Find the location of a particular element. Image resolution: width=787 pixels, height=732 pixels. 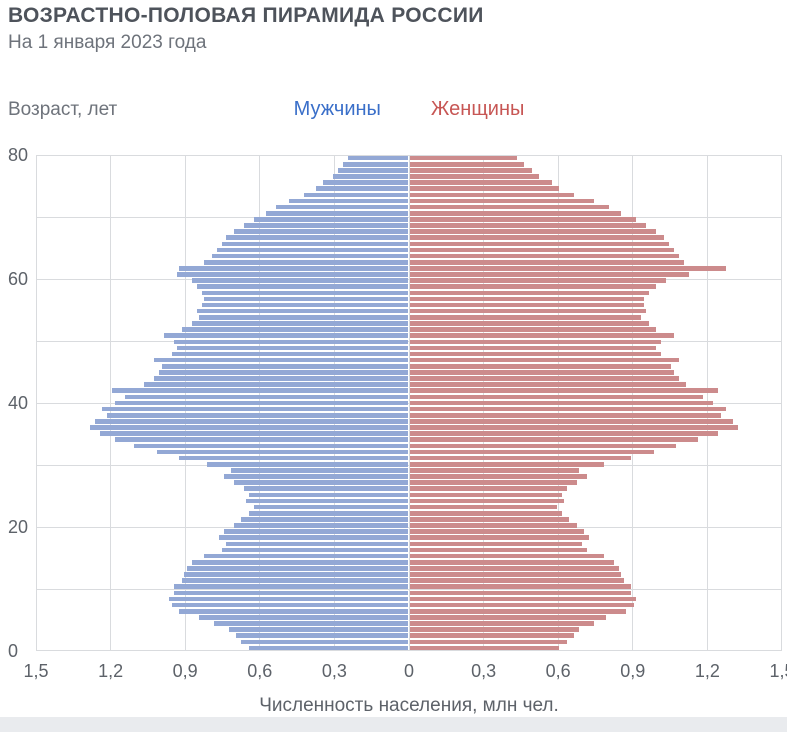

x-tick-label: 0 is located at coordinates (409, 671).